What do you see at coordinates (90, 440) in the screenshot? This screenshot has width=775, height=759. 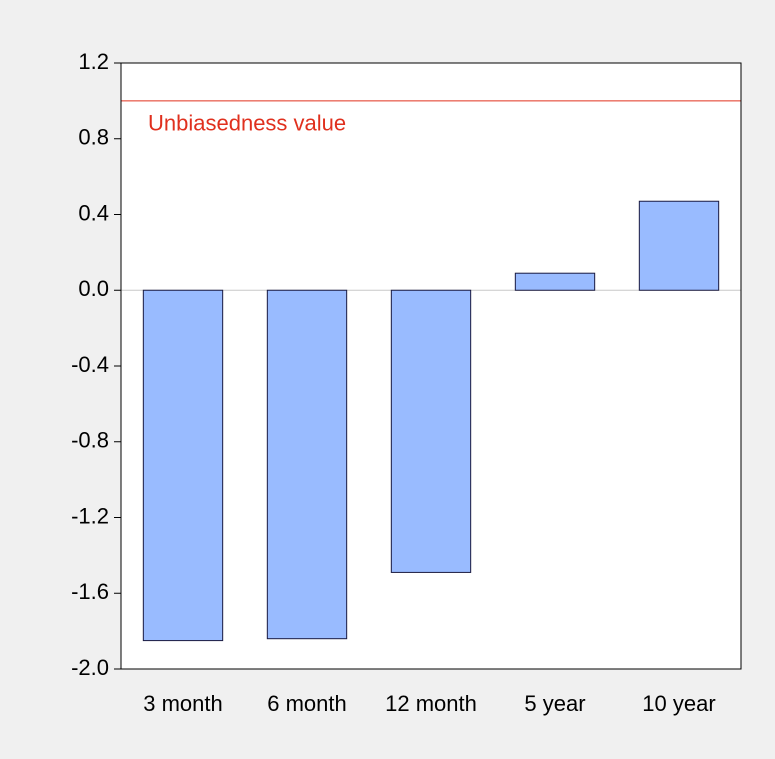 I see `y-tick-label: -0.8` at bounding box center [90, 440].